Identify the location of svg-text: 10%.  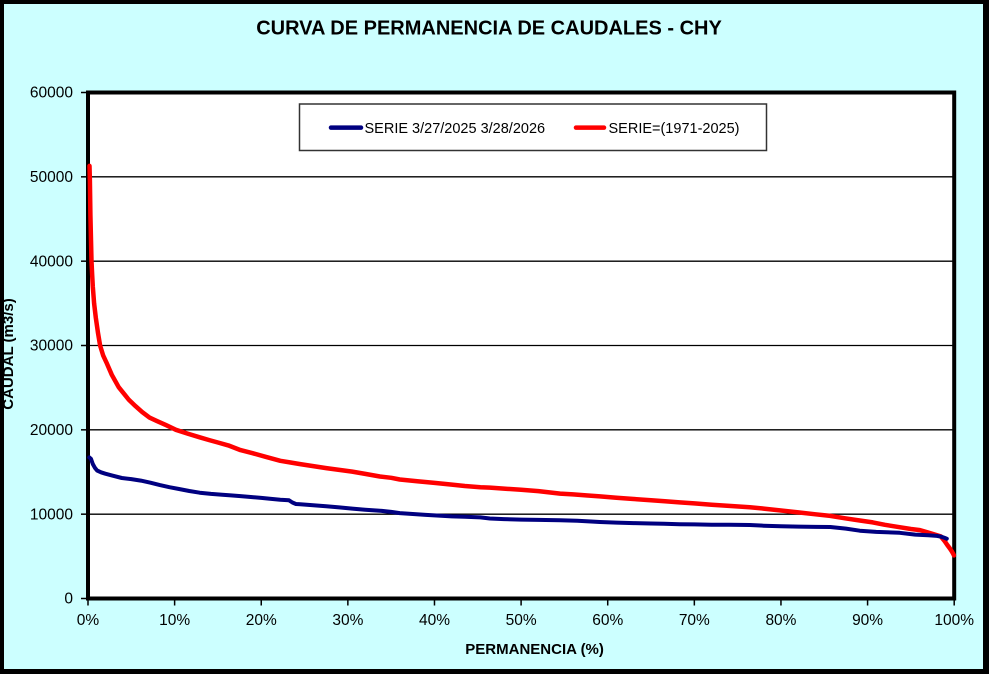
(174, 620).